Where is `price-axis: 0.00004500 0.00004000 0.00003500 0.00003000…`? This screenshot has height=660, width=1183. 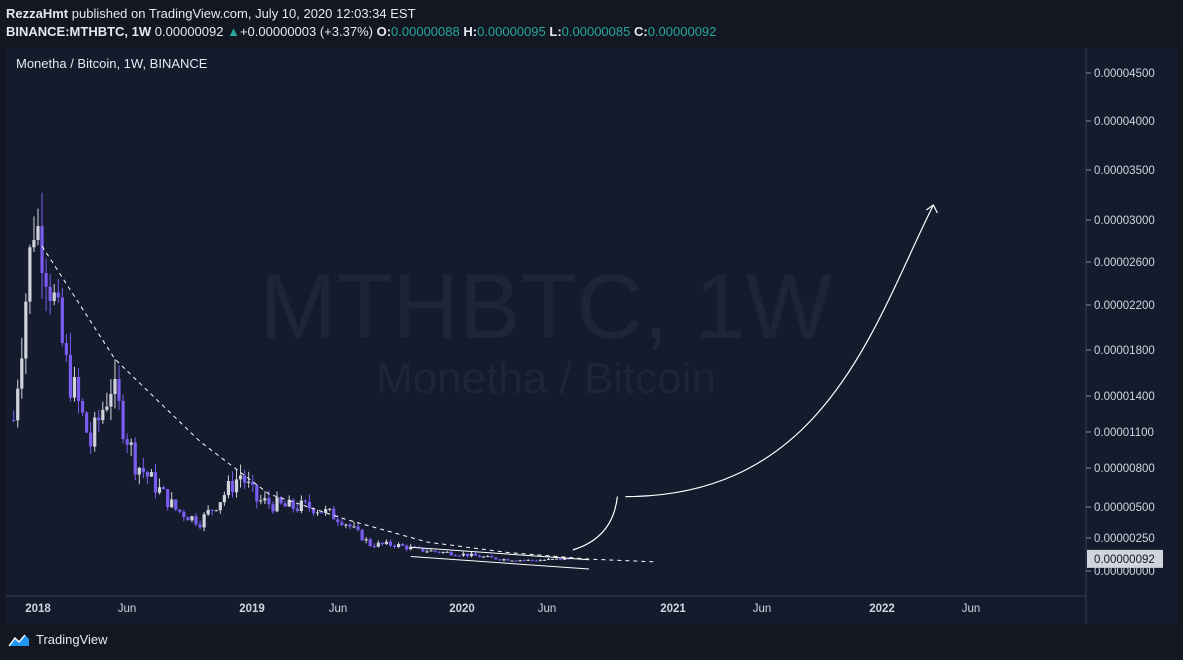
price-axis: 0.00004500 0.00004000 0.00003500 0.00003000… is located at coordinates (1120, 323).